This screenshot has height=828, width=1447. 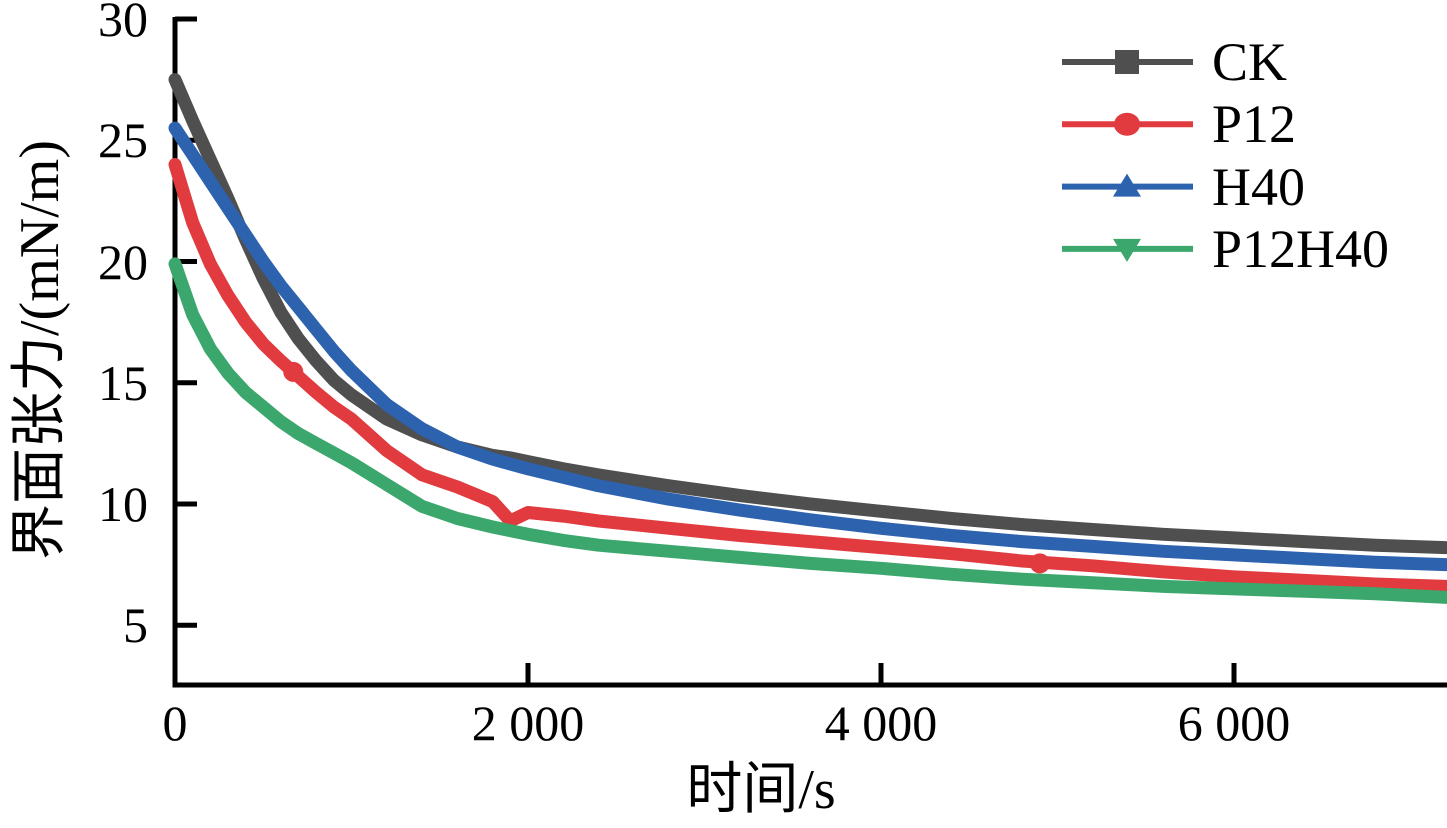 What do you see at coordinates (123, 382) in the screenshot?
I see `y-tick-label: 15` at bounding box center [123, 382].